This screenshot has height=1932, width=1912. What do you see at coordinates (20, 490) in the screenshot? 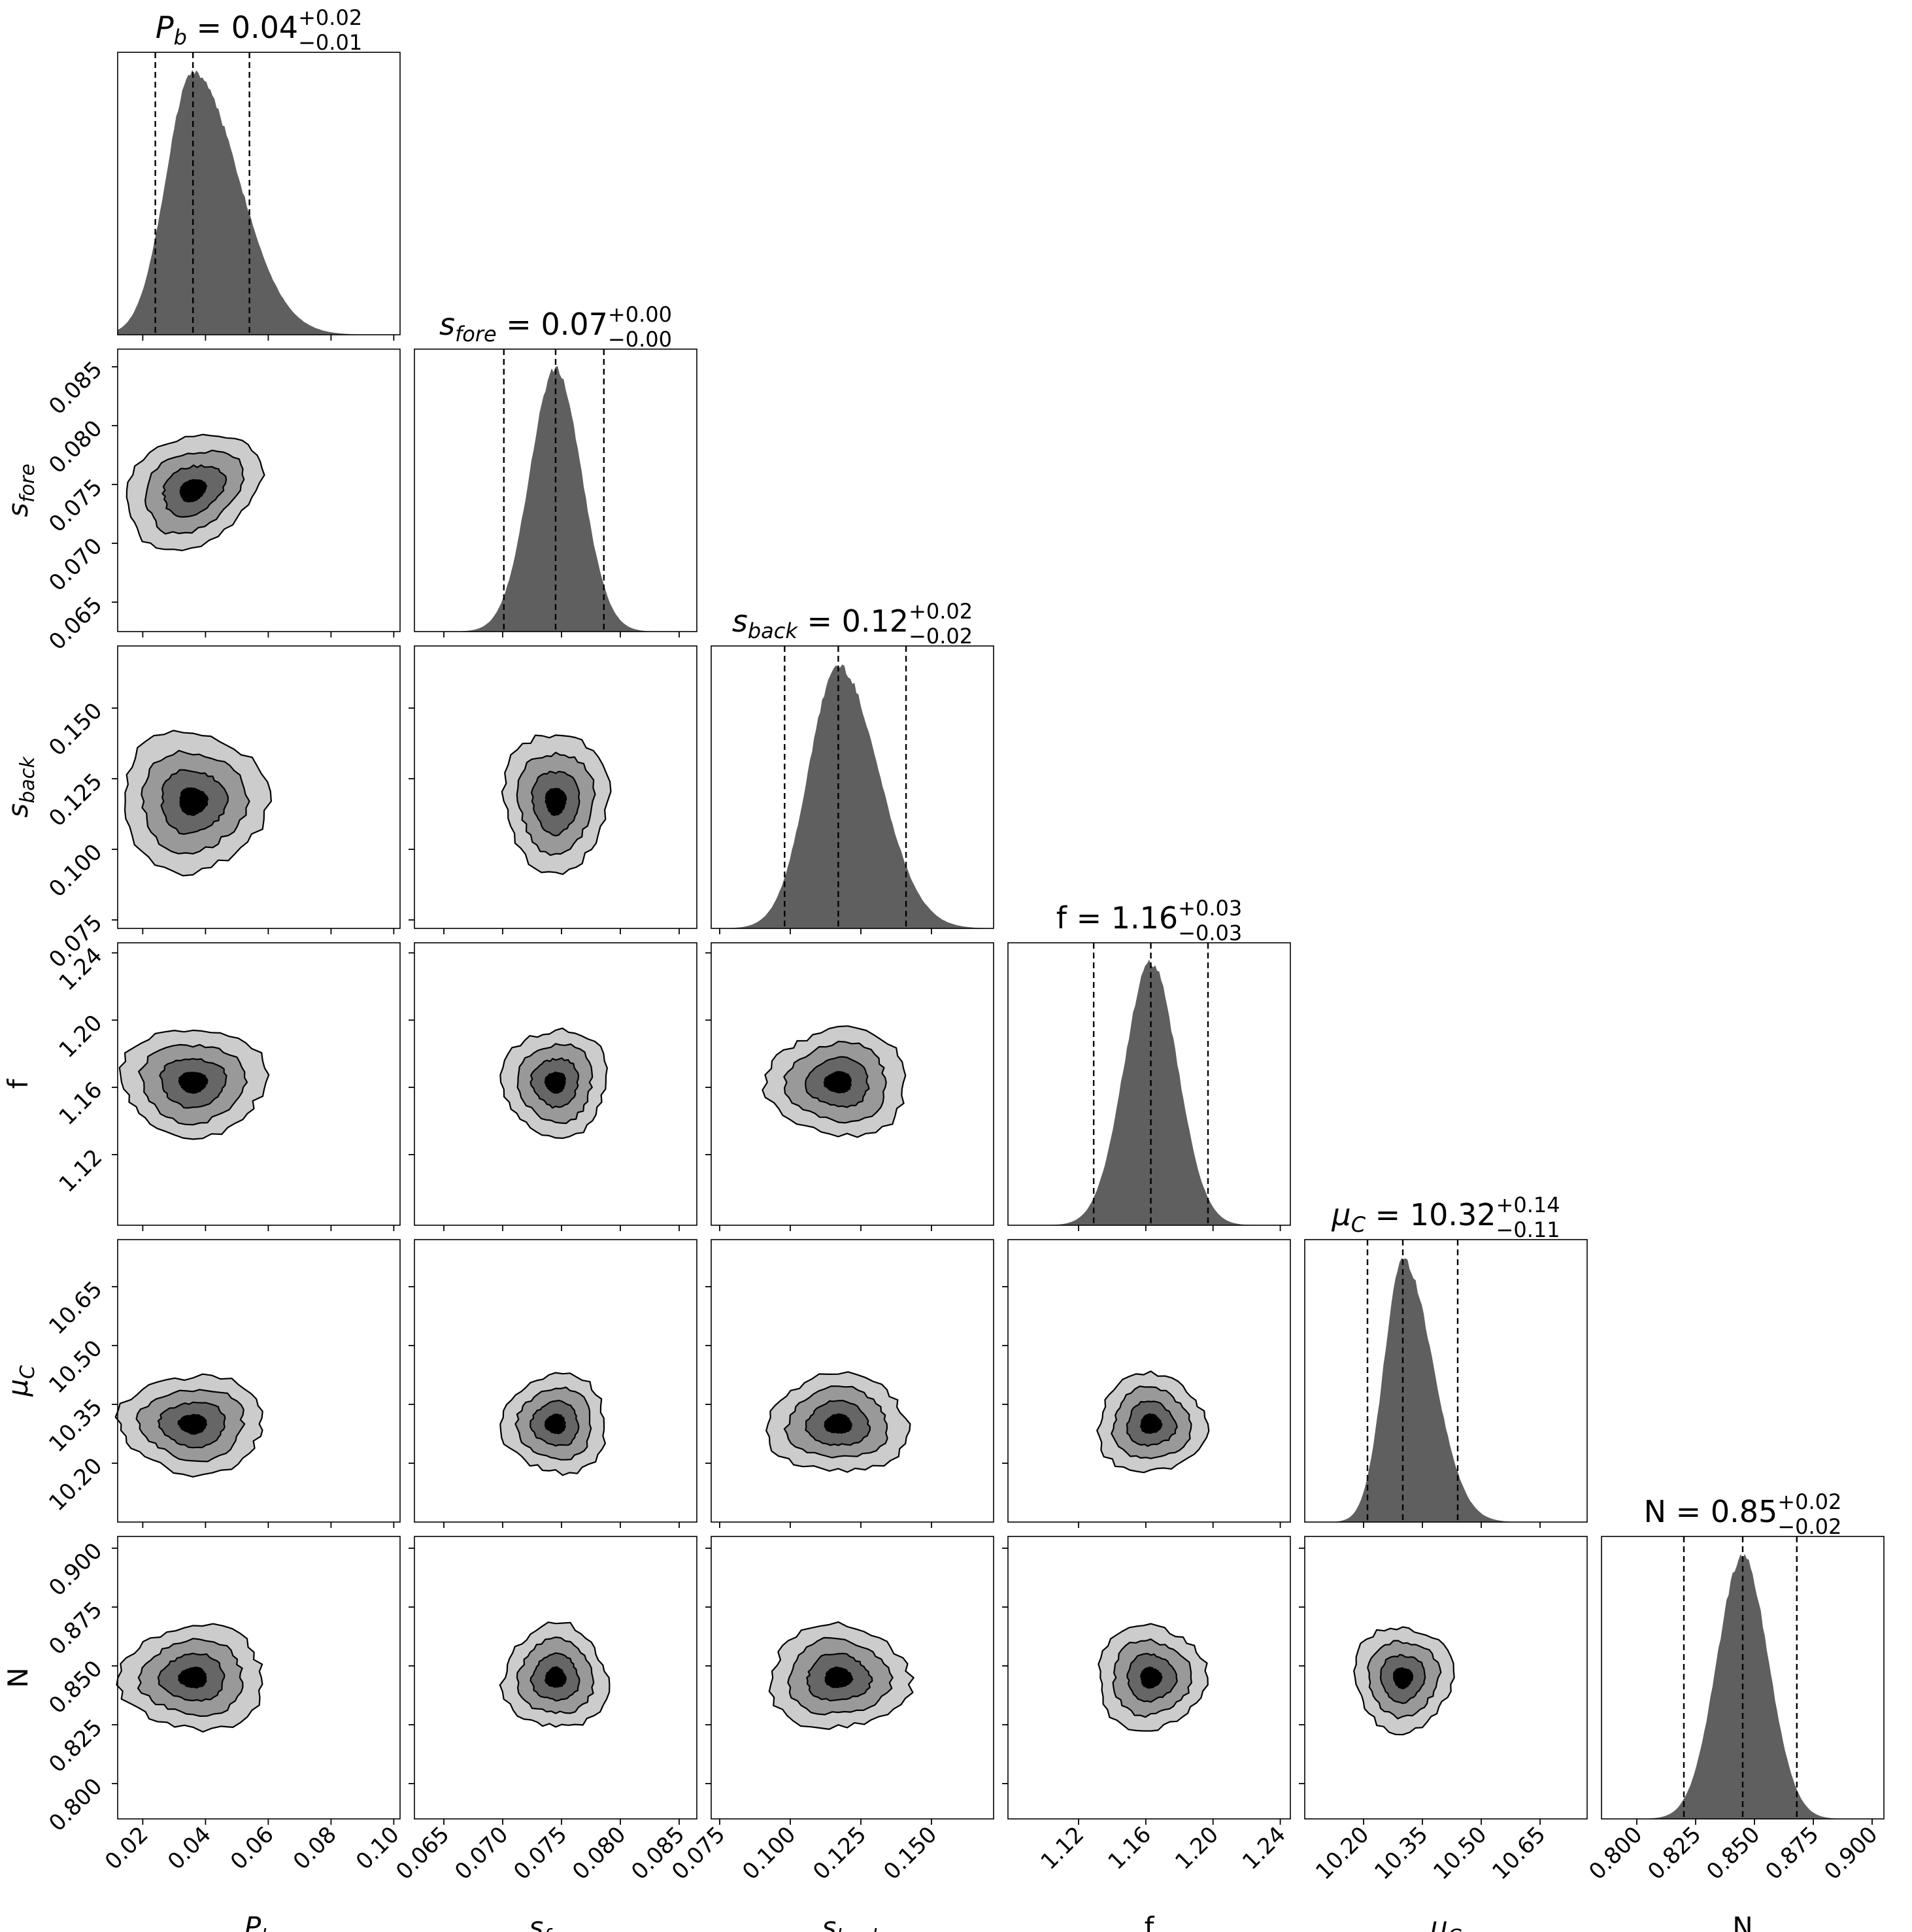
I see `y-axis-label-sfore: sfore` at bounding box center [20, 490].